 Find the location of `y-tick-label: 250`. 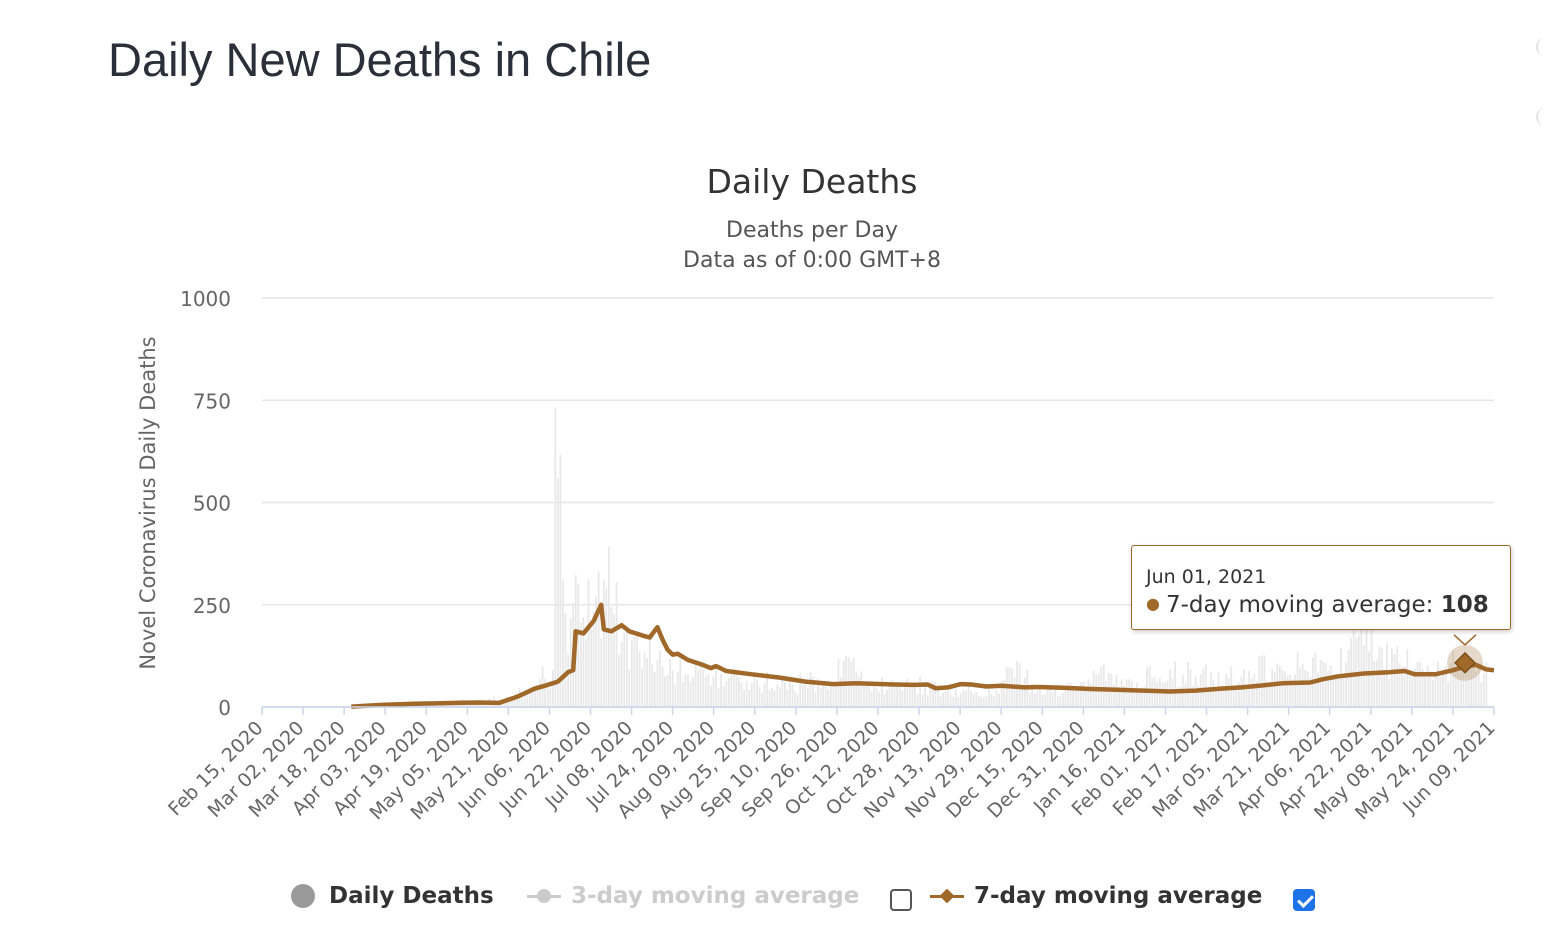

y-tick-label: 250 is located at coordinates (212, 606).